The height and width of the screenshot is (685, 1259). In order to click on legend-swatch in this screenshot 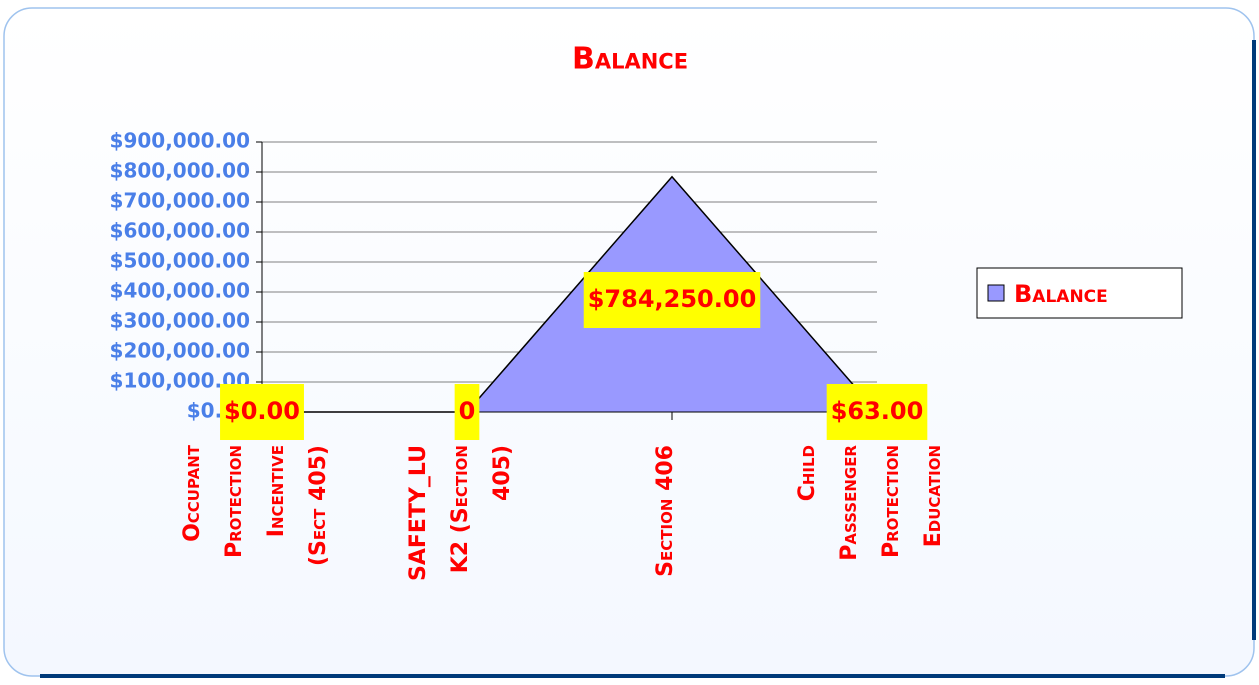, I will do `click(996, 293)`.